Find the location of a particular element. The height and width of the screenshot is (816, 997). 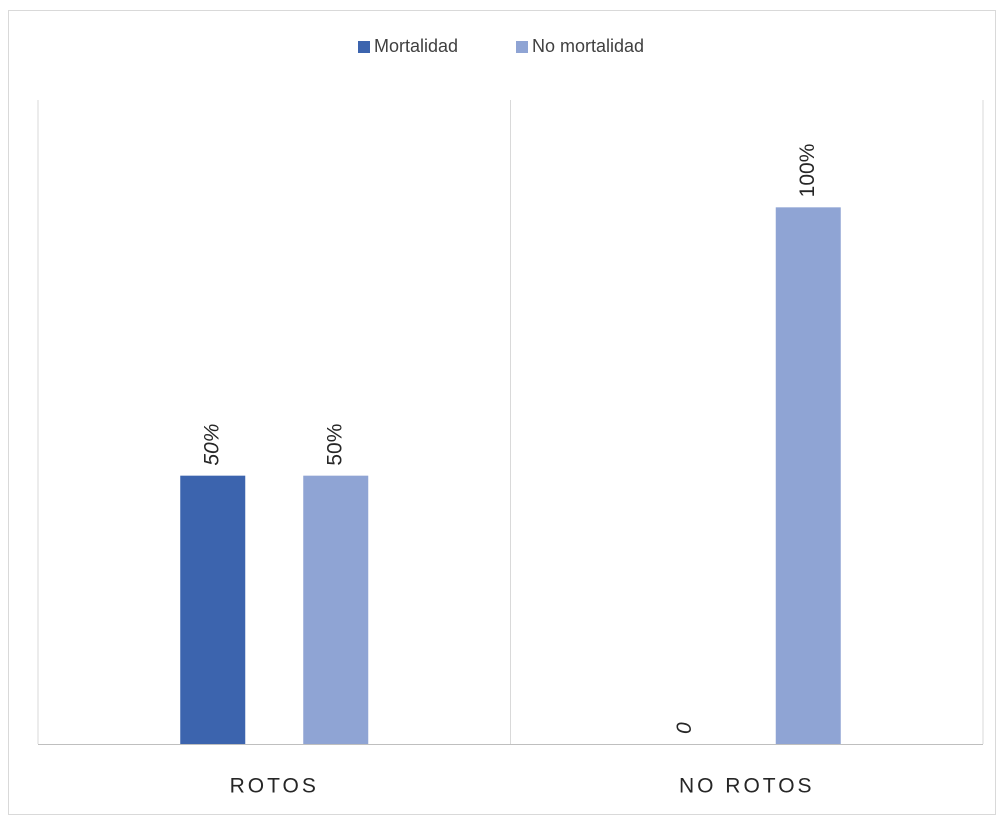

legend-label: Mortalidad is located at coordinates (416, 46).